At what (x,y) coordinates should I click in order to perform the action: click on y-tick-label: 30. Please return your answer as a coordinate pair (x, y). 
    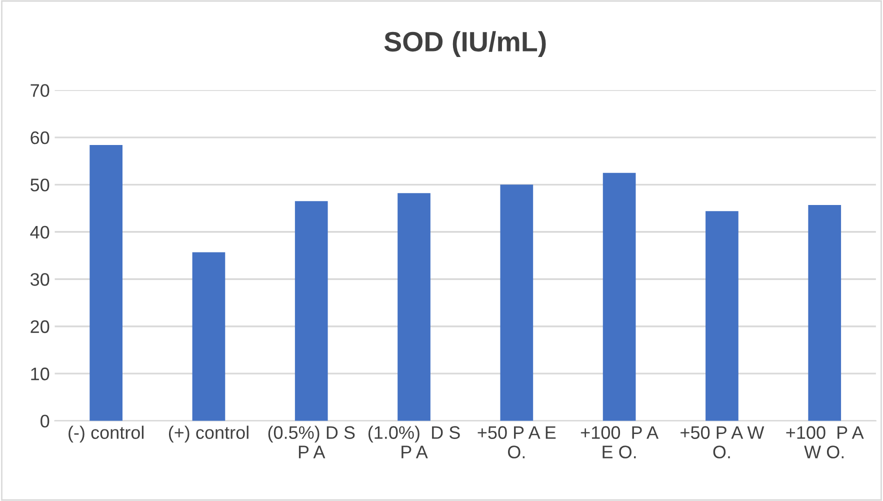
    Looking at the image, I should click on (40, 279).